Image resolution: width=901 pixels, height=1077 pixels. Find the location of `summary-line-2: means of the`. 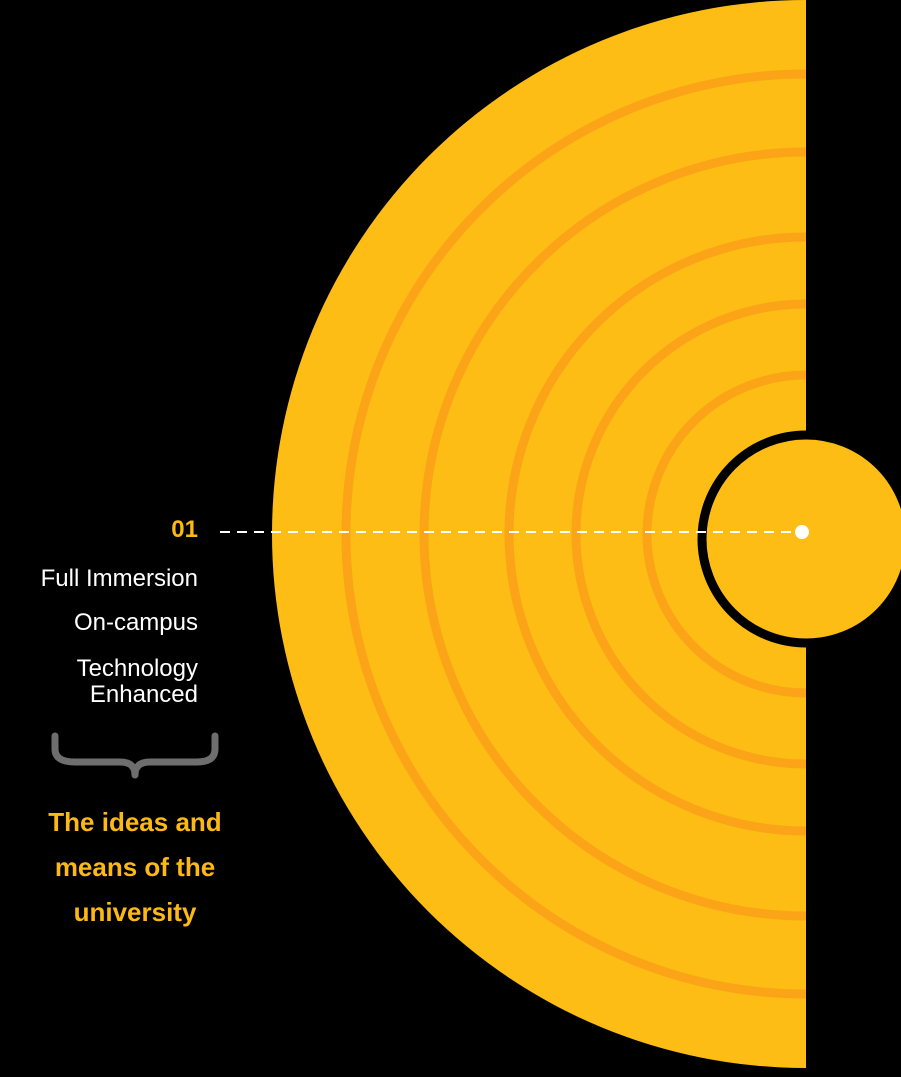

summary-line-2: means of the is located at coordinates (135, 867).